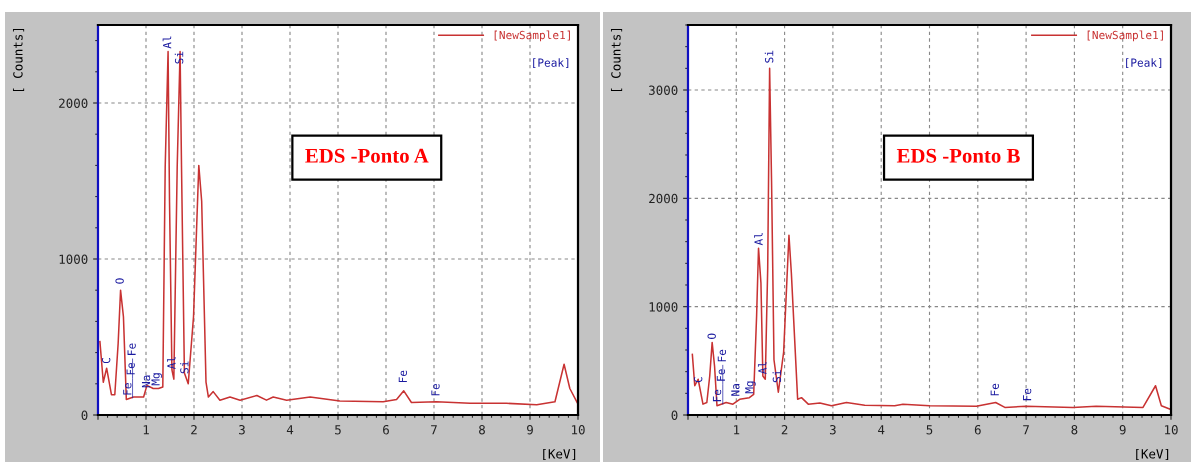 This screenshot has width=1191, height=462. Describe the element at coordinates (367, 155) in the screenshot. I see `text: EDS -Ponto A` at that location.